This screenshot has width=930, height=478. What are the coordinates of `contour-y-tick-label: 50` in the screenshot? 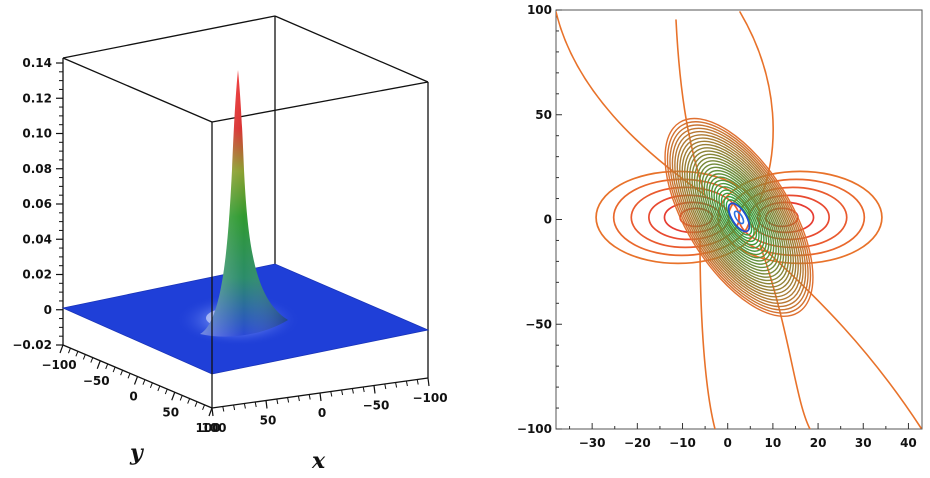 It's located at (543, 115).